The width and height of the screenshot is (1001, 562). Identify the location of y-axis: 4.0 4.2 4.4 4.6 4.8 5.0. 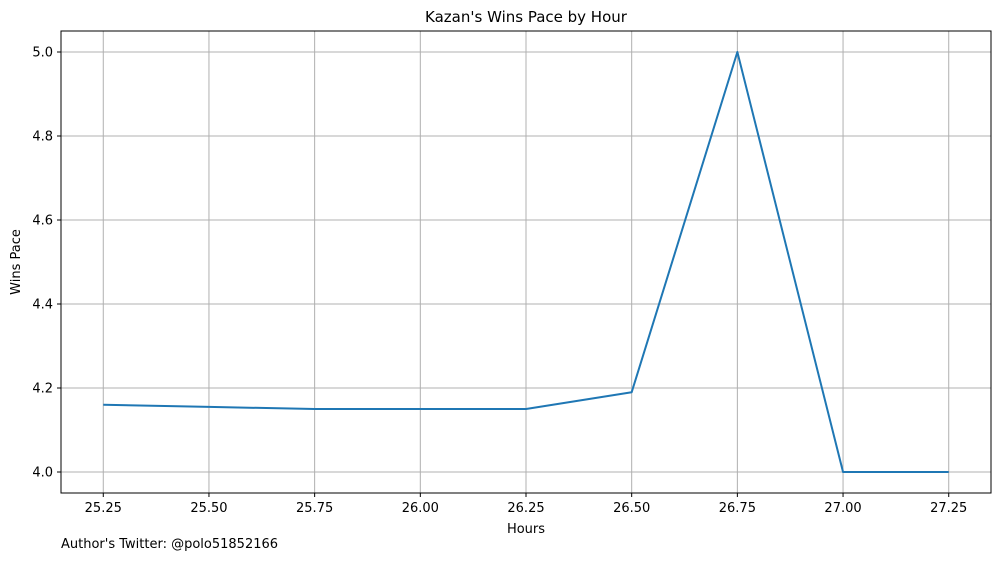
(46, 263).